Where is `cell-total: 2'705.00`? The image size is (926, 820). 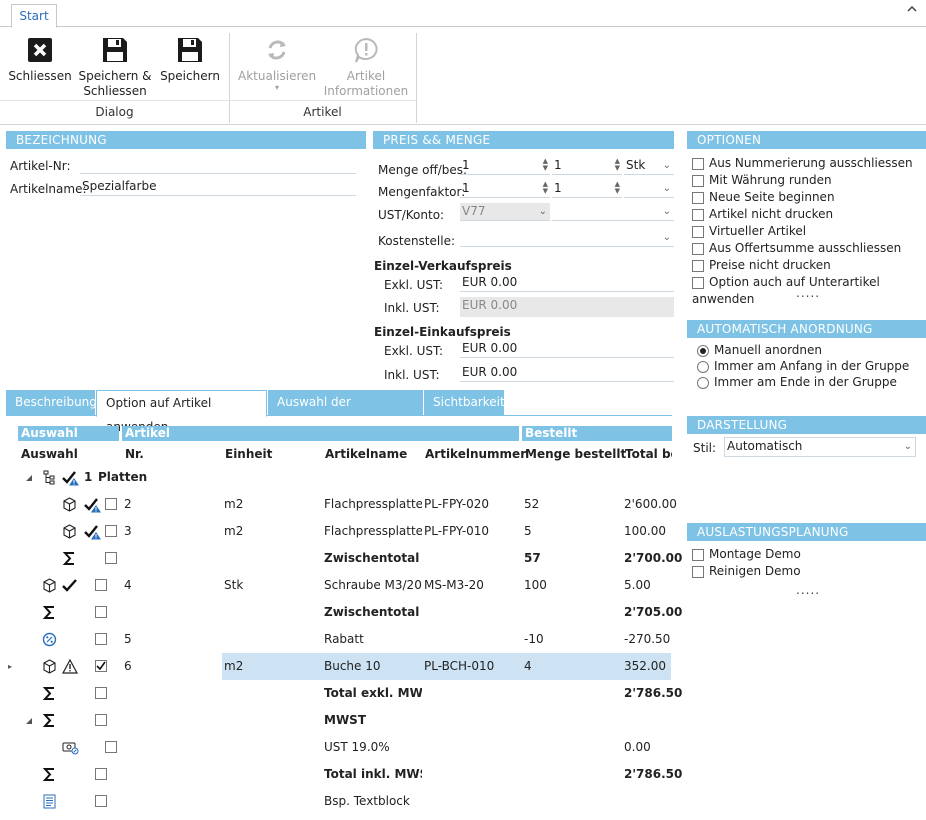
cell-total: 2'705.00 is located at coordinates (653, 612).